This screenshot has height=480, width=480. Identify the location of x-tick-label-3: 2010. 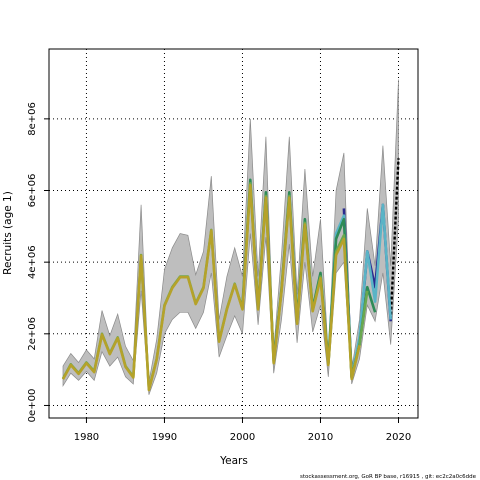
(320, 437).